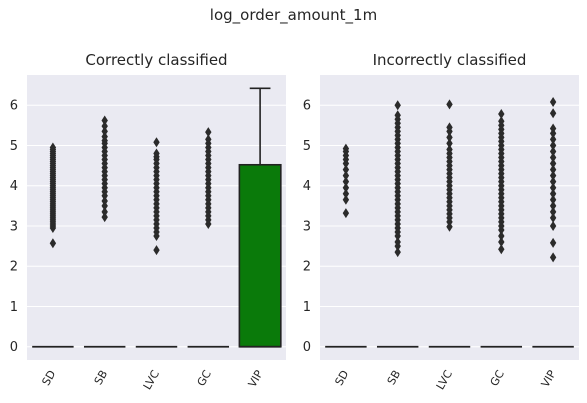  What do you see at coordinates (450, 60) in the screenshot?
I see `panel-title: Incorrectly classified` at bounding box center [450, 60].